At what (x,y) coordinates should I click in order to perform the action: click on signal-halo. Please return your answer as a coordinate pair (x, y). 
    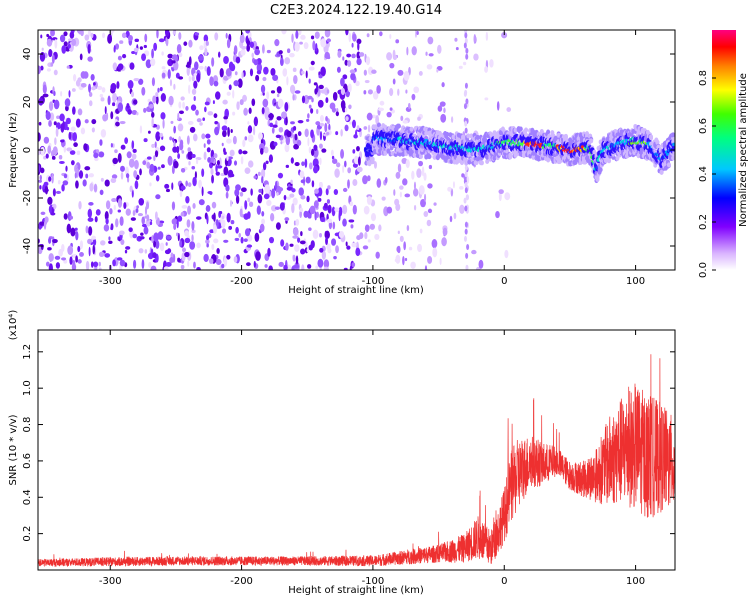
    Looking at the image, I should click on (416, 152).